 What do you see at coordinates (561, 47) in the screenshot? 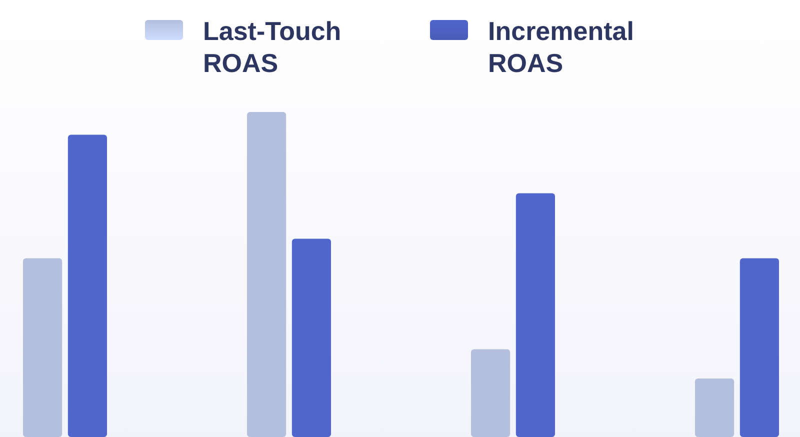
I see `legend-label: Incremental ROAS` at bounding box center [561, 47].